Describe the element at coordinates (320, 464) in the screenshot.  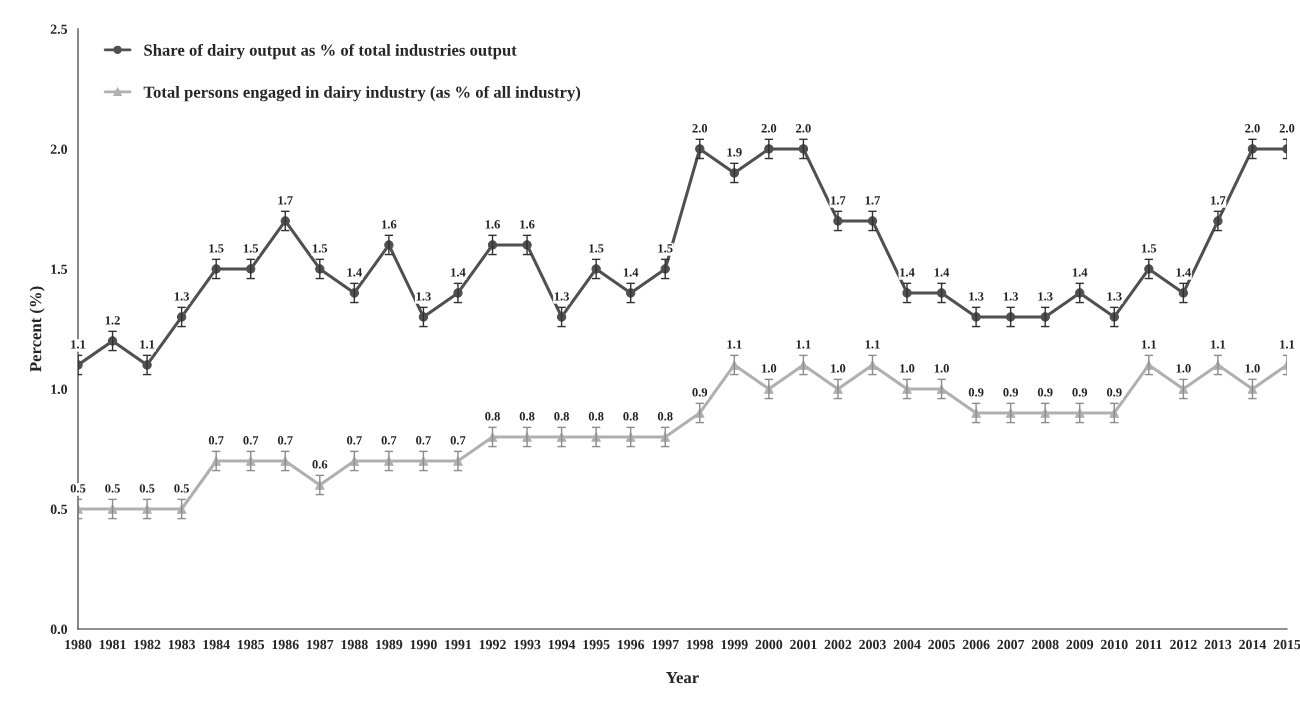
I see `data-label: 0.6` at that location.